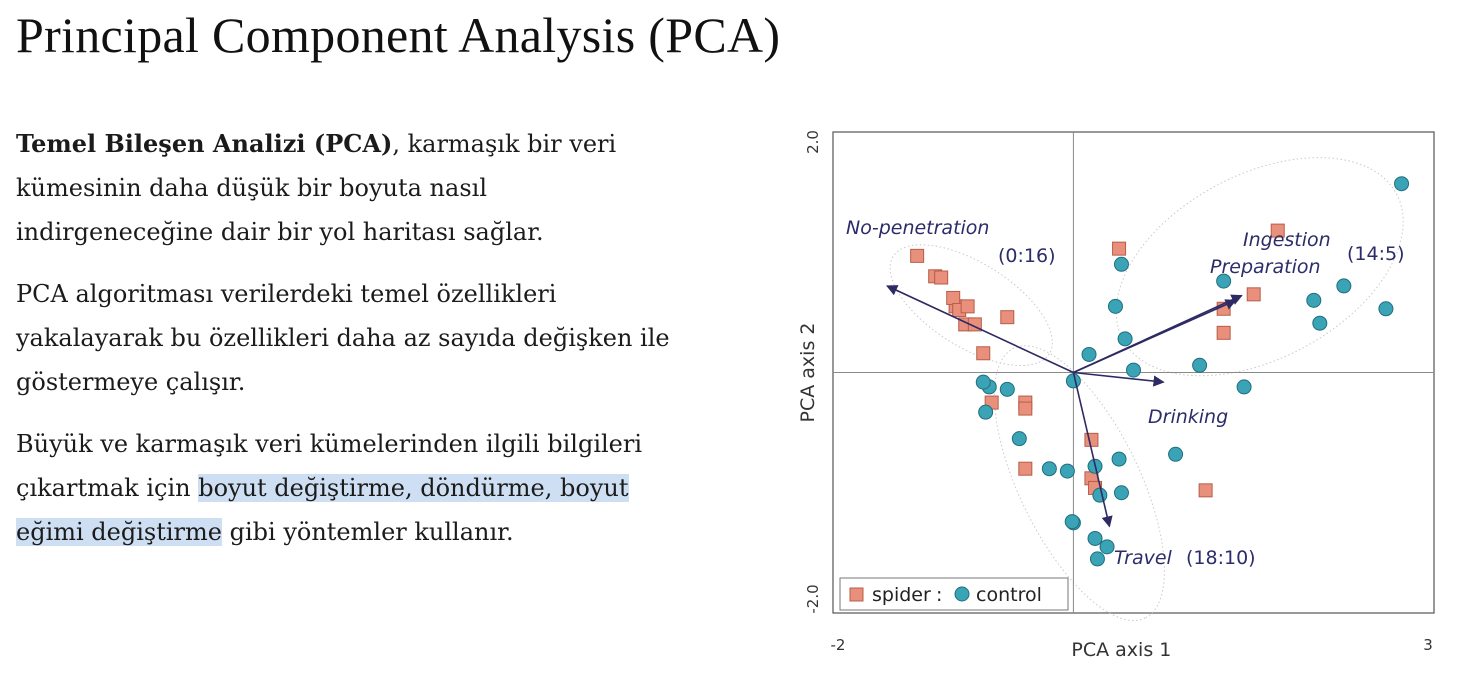 Image resolution: width=1462 pixels, height=676 pixels. What do you see at coordinates (1188, 417) in the screenshot?
I see `group-label: Drinking` at bounding box center [1188, 417].